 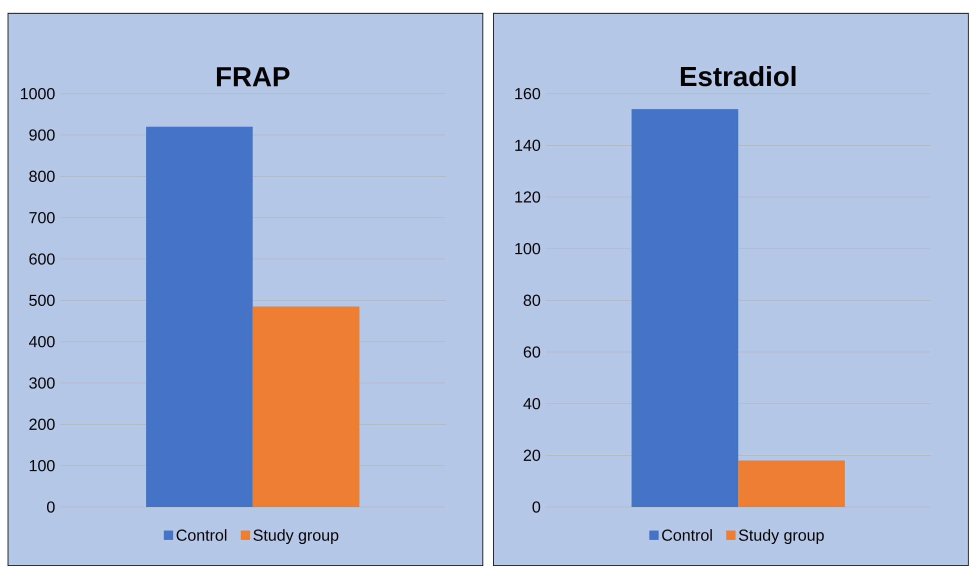 What do you see at coordinates (42, 259) in the screenshot?
I see `y-tick-label: 600` at bounding box center [42, 259].